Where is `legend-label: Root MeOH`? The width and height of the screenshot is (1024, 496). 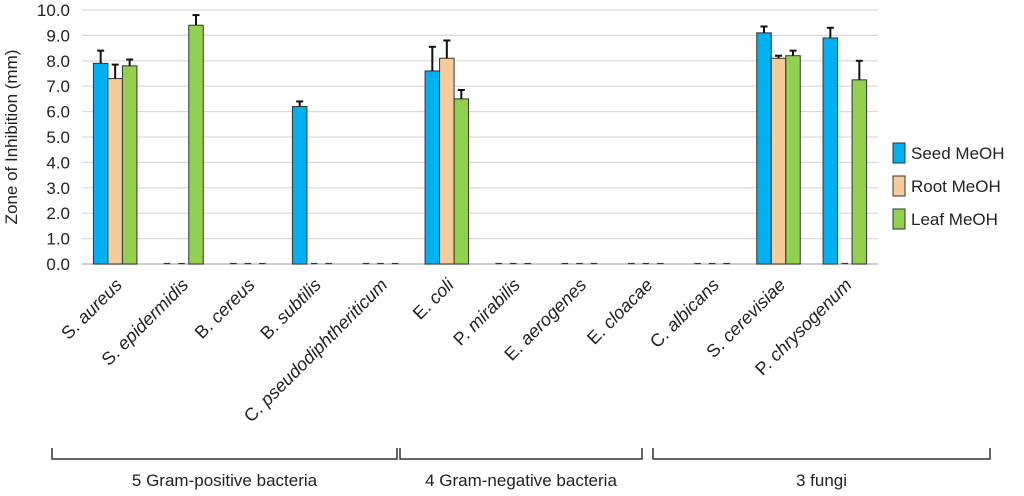 legend-label: Root MeOH is located at coordinates (956, 186).